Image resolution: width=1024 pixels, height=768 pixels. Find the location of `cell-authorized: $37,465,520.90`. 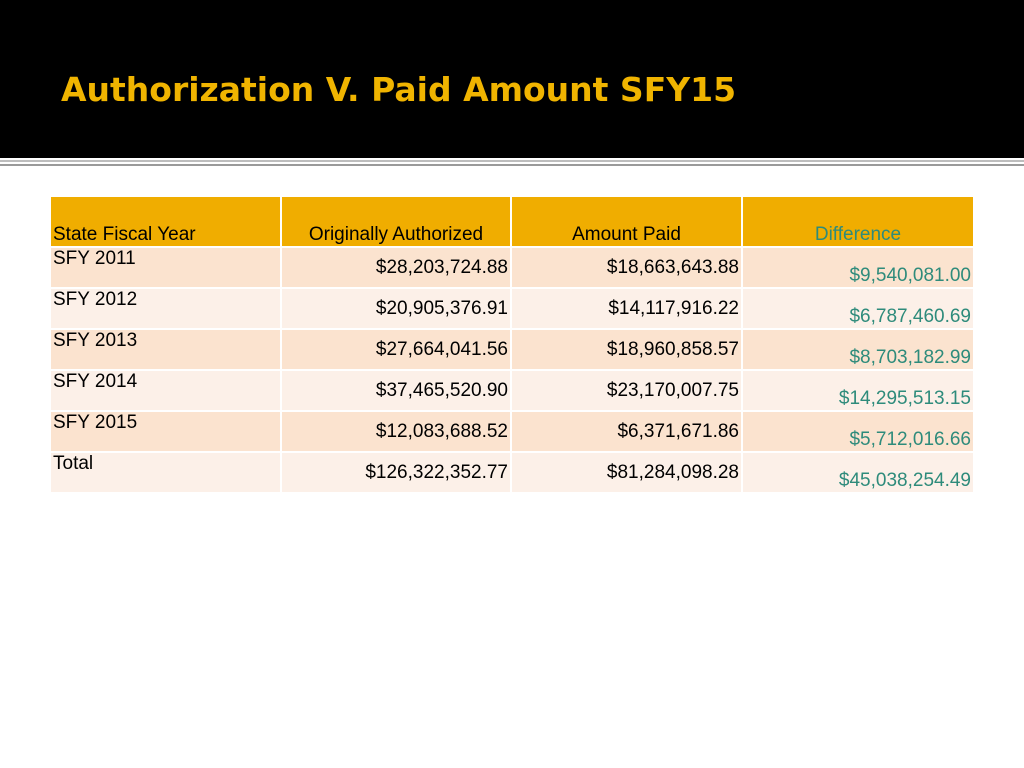

cell-authorized: $37,465,520.90 is located at coordinates (396, 391).